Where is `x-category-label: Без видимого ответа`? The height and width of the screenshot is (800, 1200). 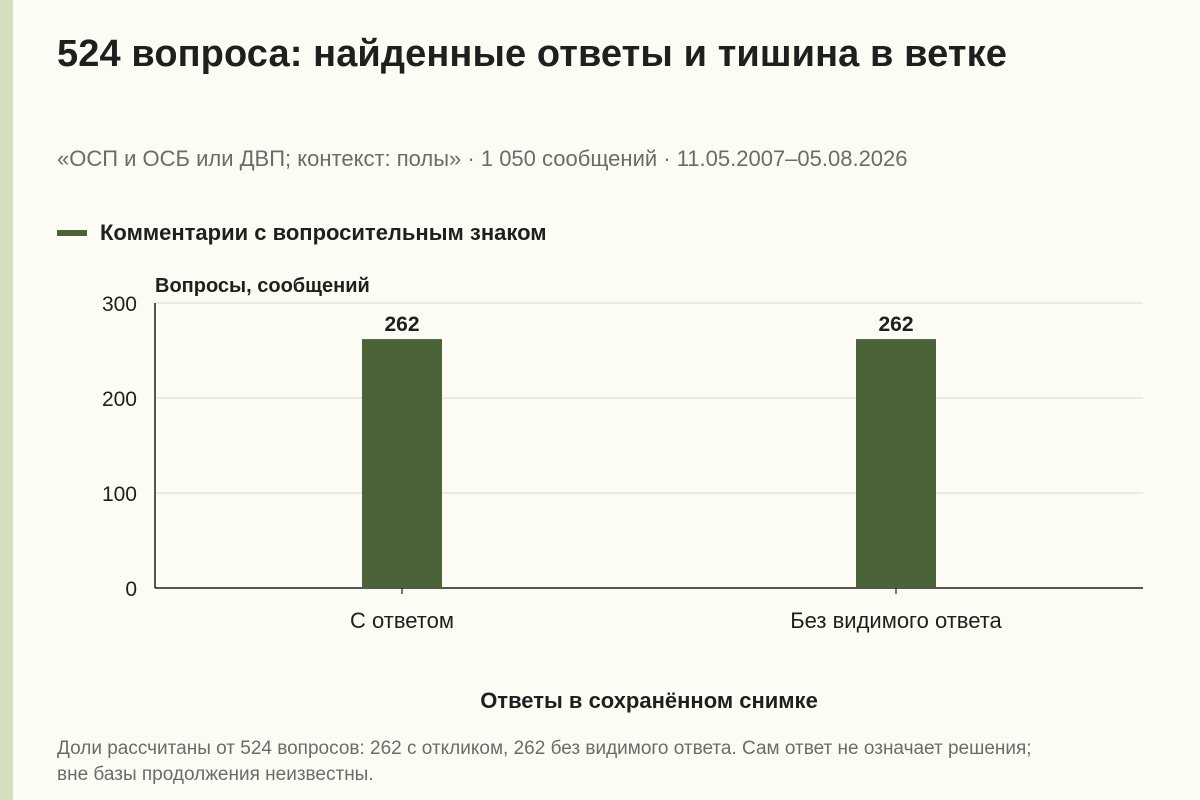 x-category-label: Без видимого ответа is located at coordinates (896, 620).